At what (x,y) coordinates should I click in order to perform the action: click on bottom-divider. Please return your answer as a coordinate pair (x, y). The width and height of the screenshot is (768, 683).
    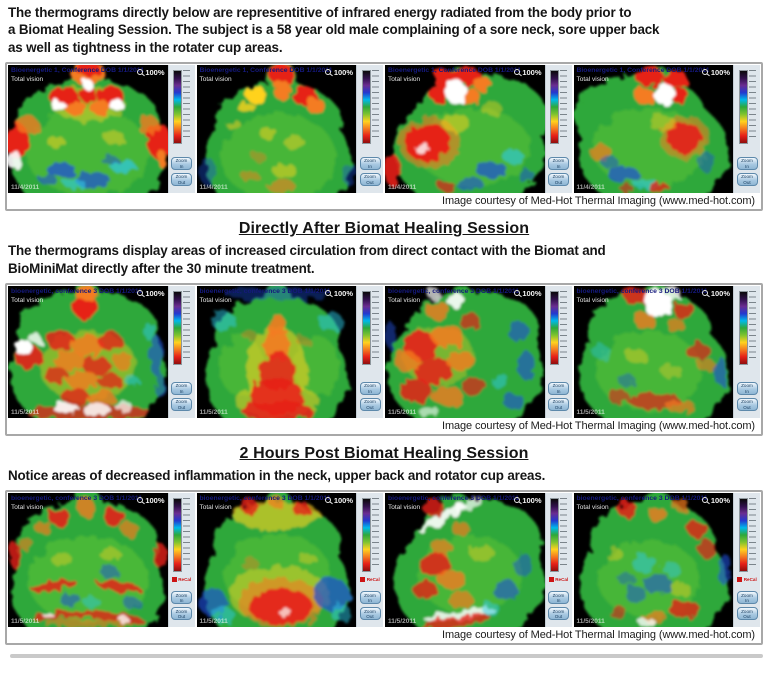
    Looking at the image, I should click on (386, 656).